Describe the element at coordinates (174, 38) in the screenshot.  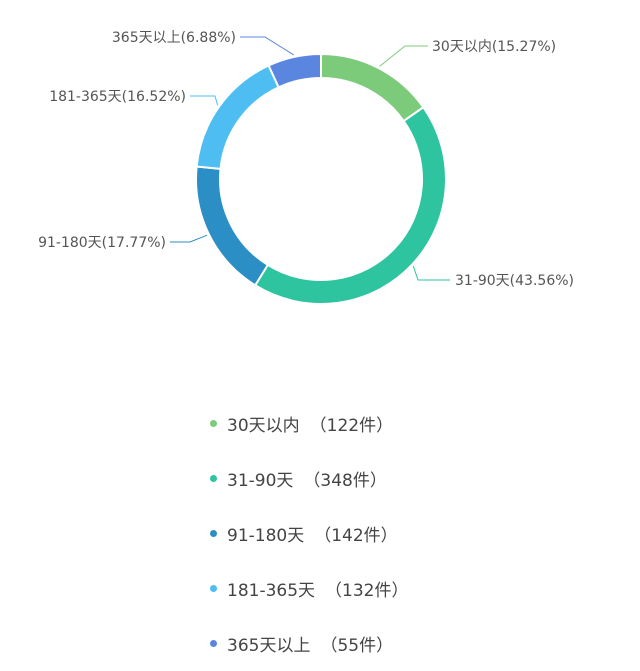
I see `slice-percent-label: 365天以上(6.88%)` at that location.